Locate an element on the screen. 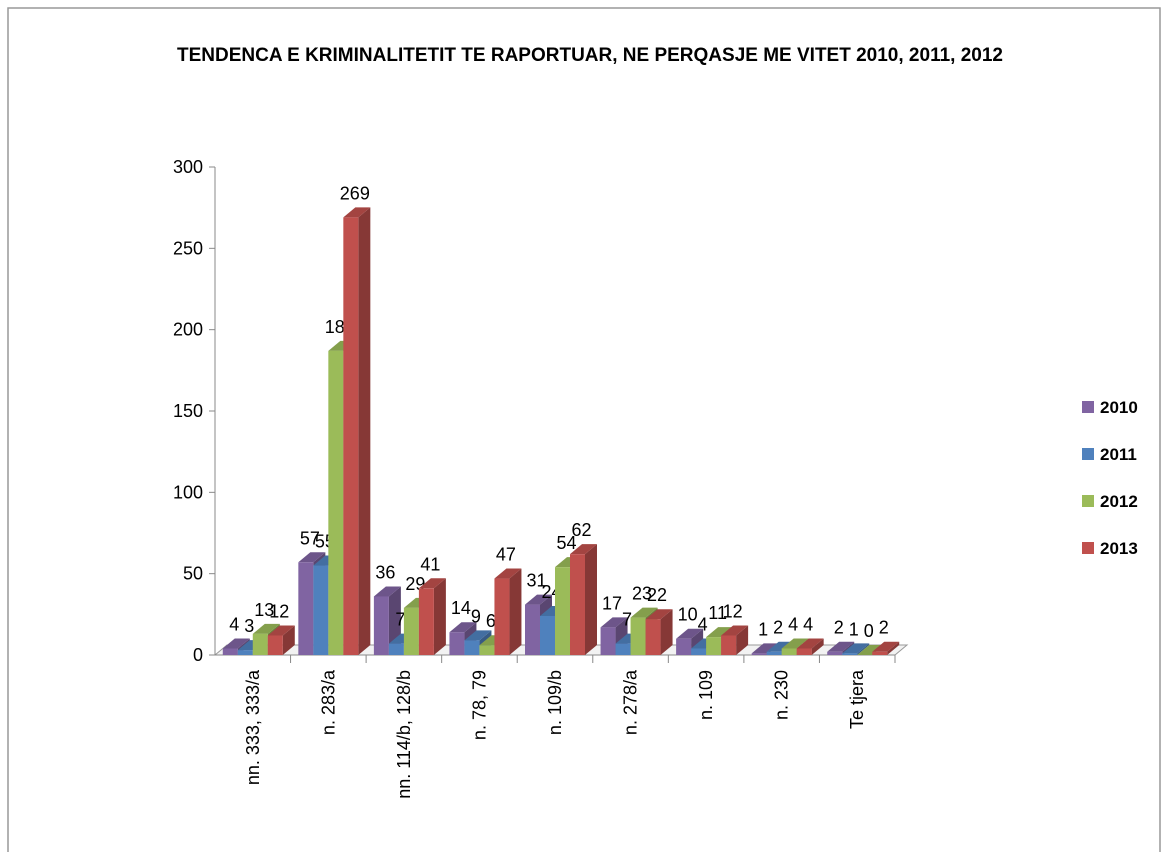  value-label: 2 is located at coordinates (839, 628).